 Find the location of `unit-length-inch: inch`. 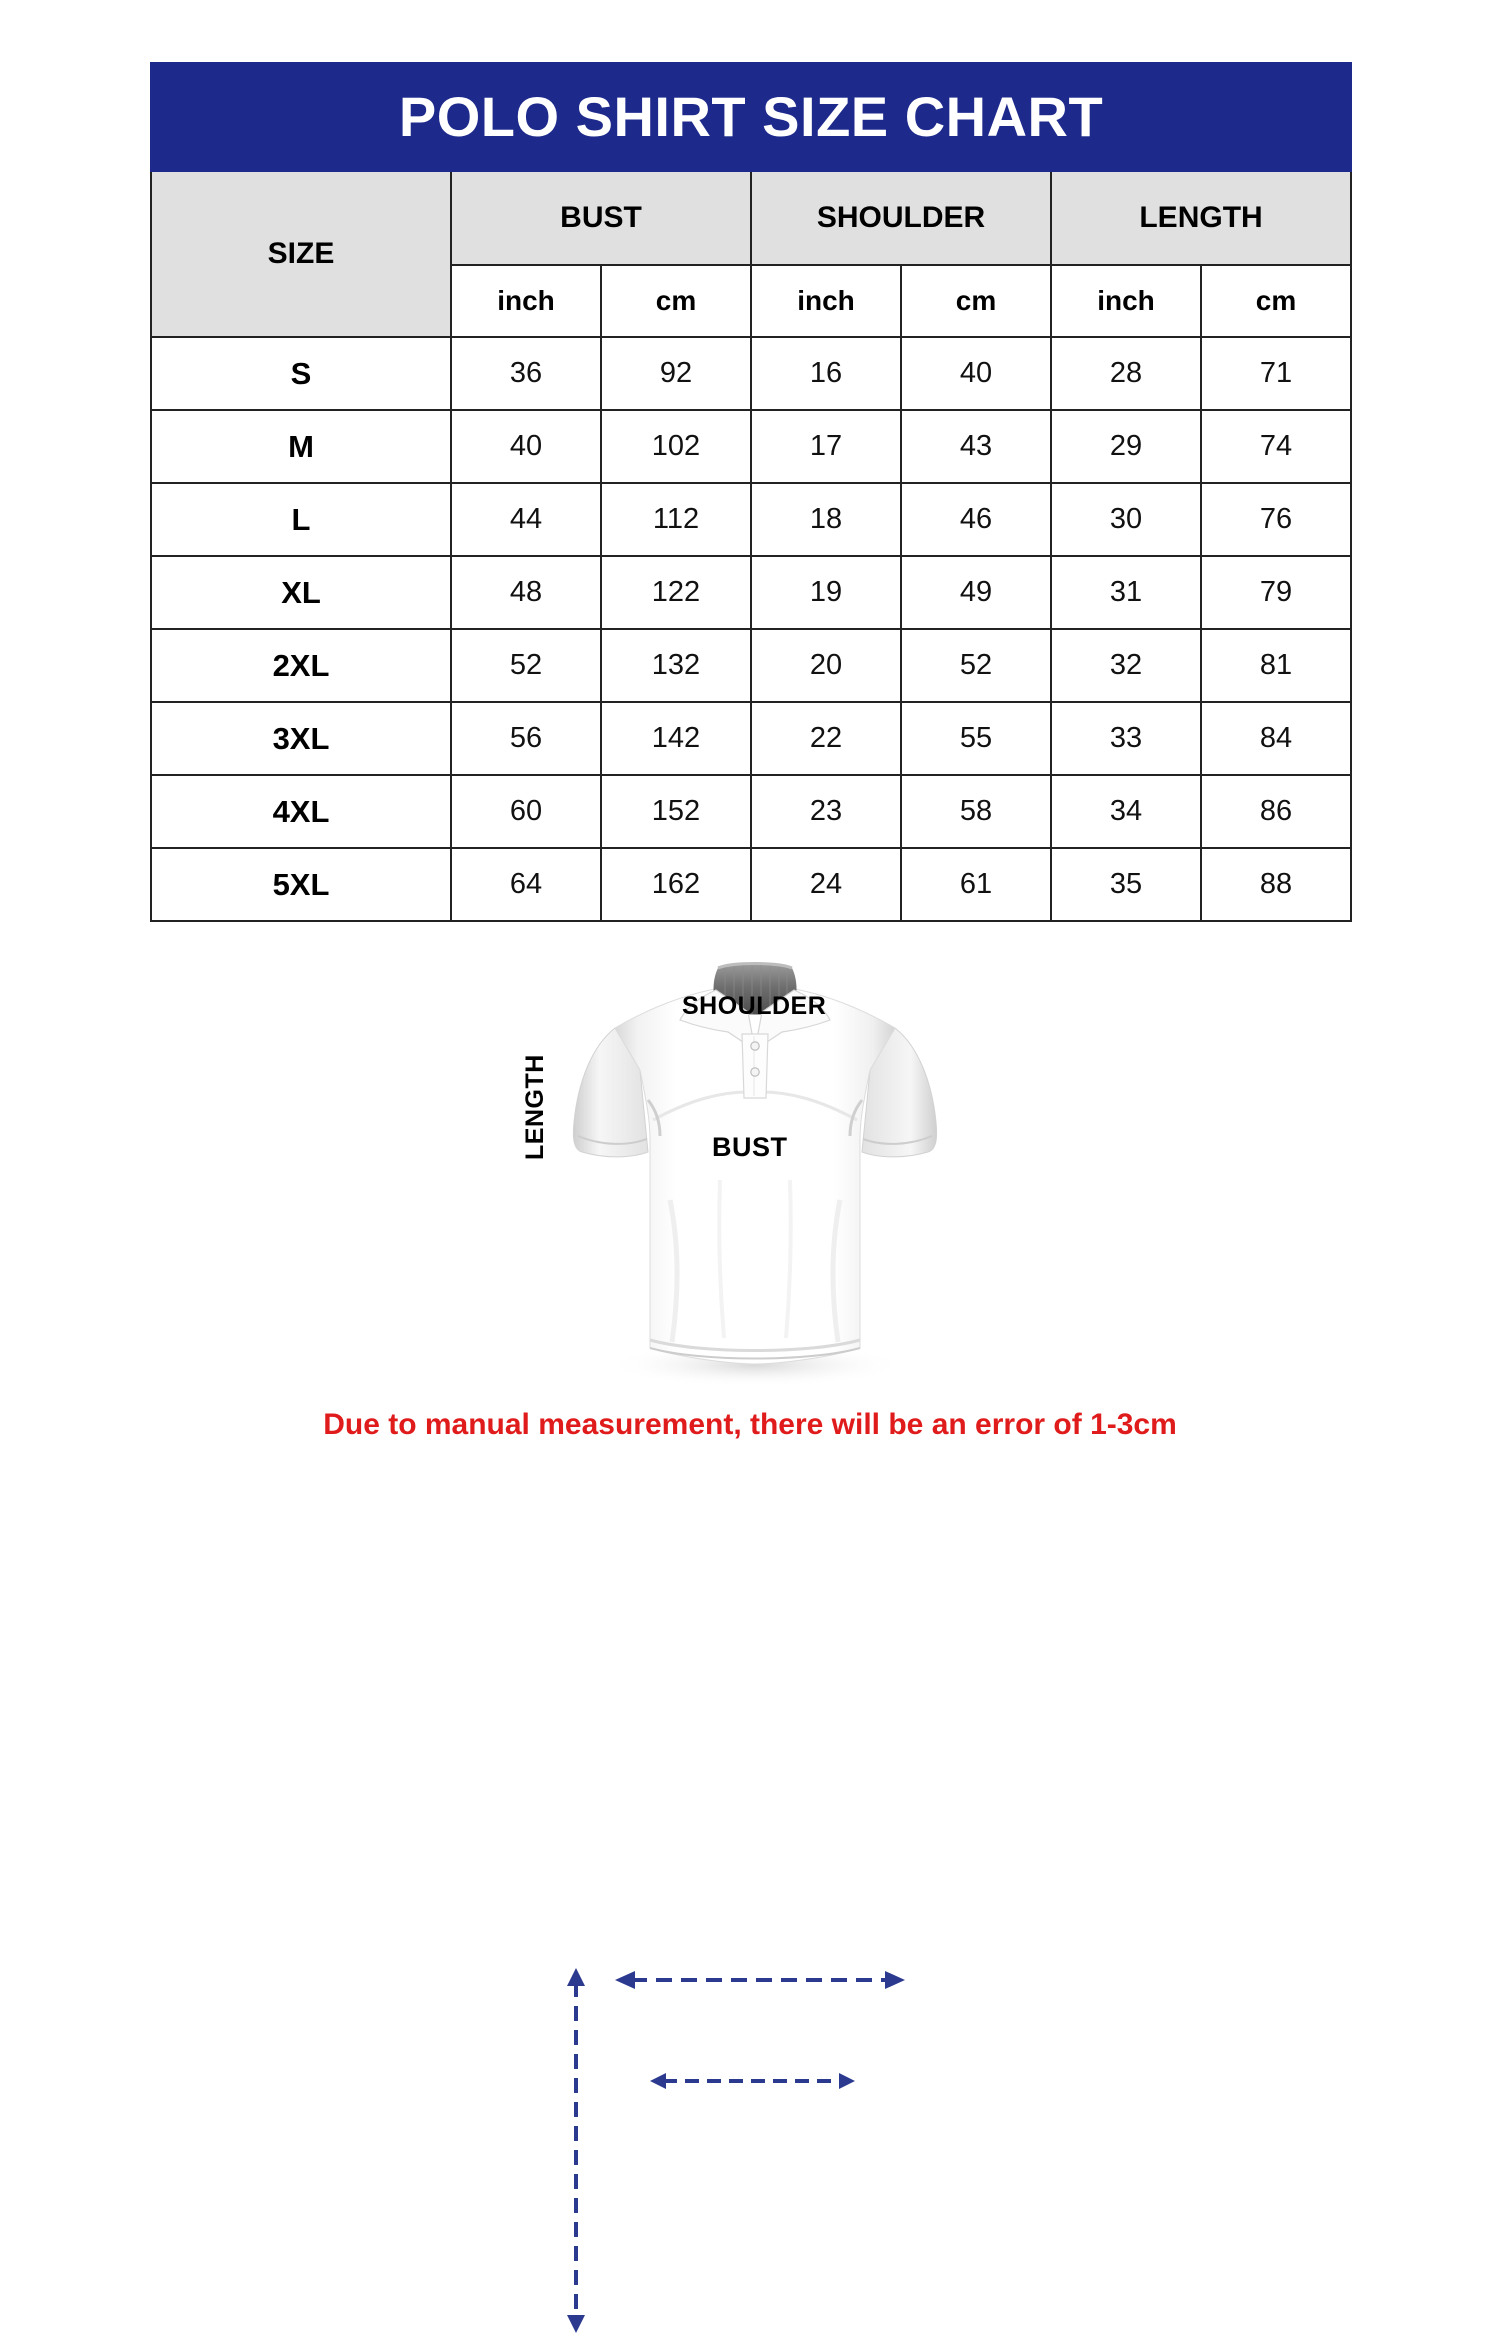

unit-length-inch: inch is located at coordinates (1126, 301).